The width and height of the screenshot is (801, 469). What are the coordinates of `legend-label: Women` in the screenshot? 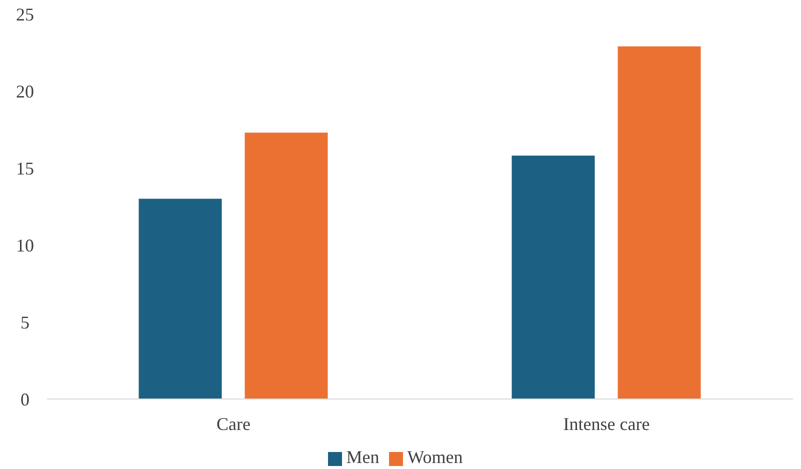 It's located at (435, 457).